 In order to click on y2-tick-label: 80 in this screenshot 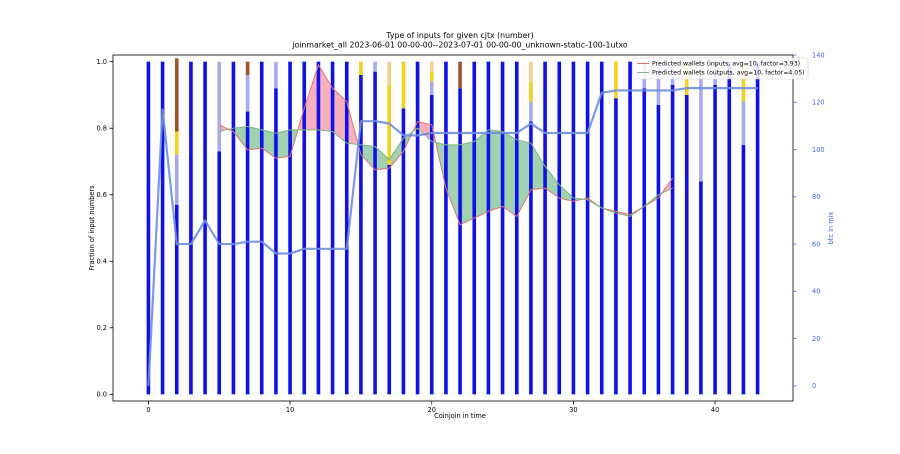, I will do `click(816, 197)`.